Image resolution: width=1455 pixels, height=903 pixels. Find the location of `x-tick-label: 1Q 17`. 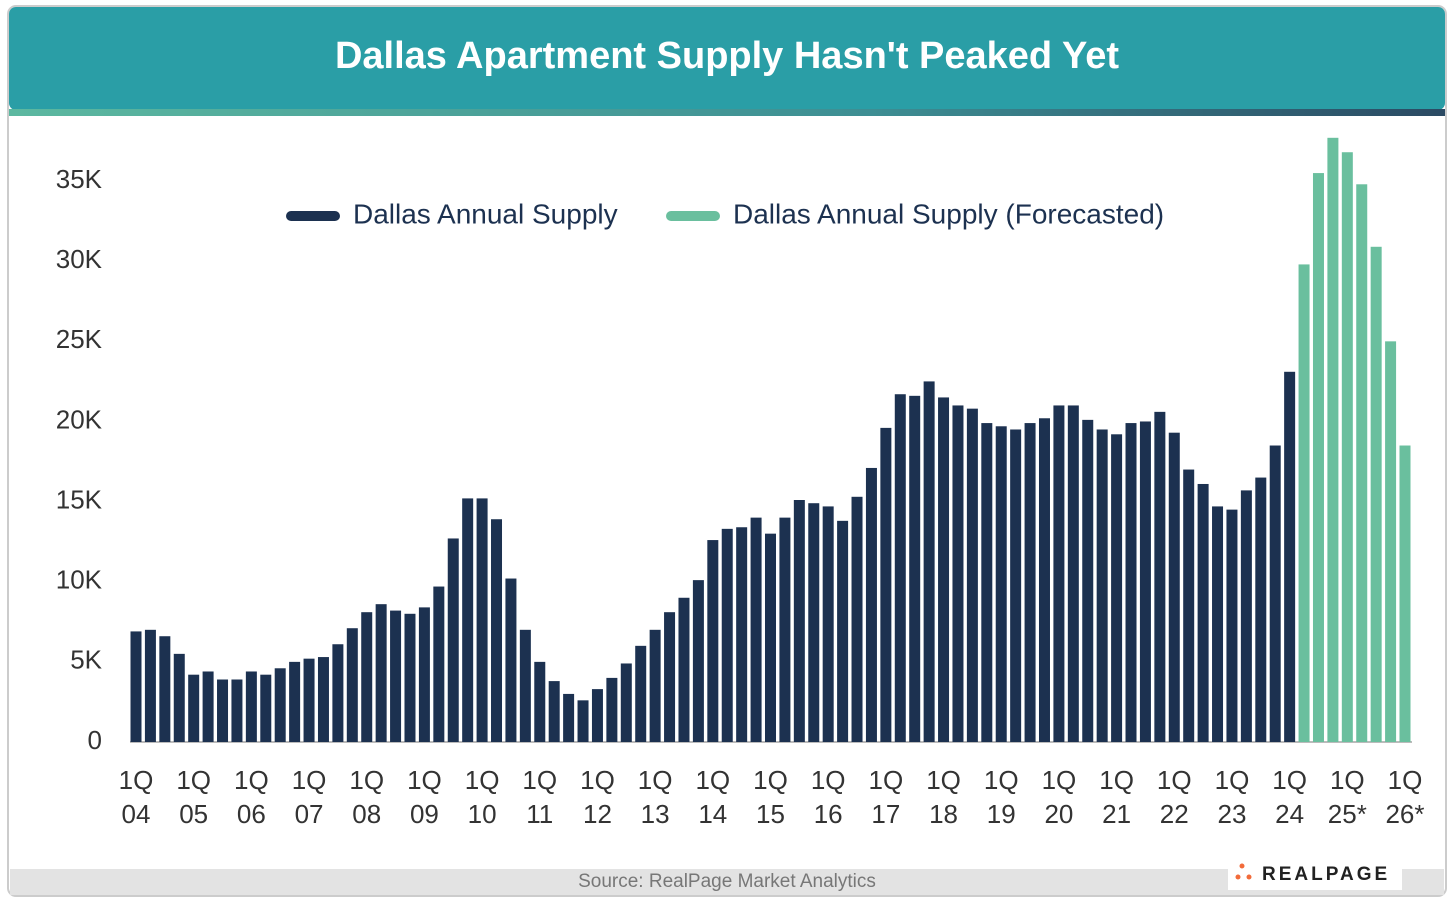

x-tick-label: 1Q 17 is located at coordinates (886, 797).